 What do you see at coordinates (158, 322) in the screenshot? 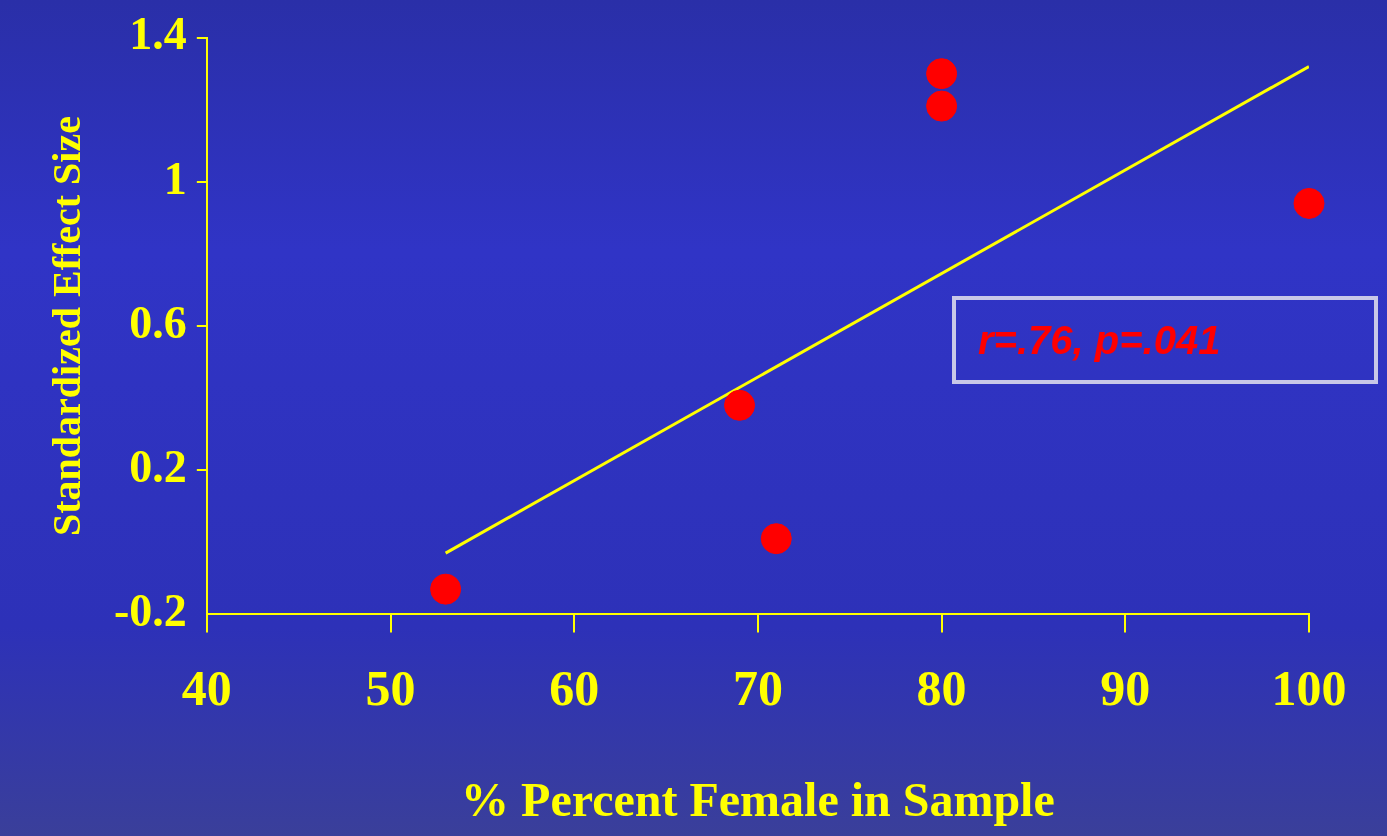
I see `y-tick-label: 0.6` at bounding box center [158, 322].